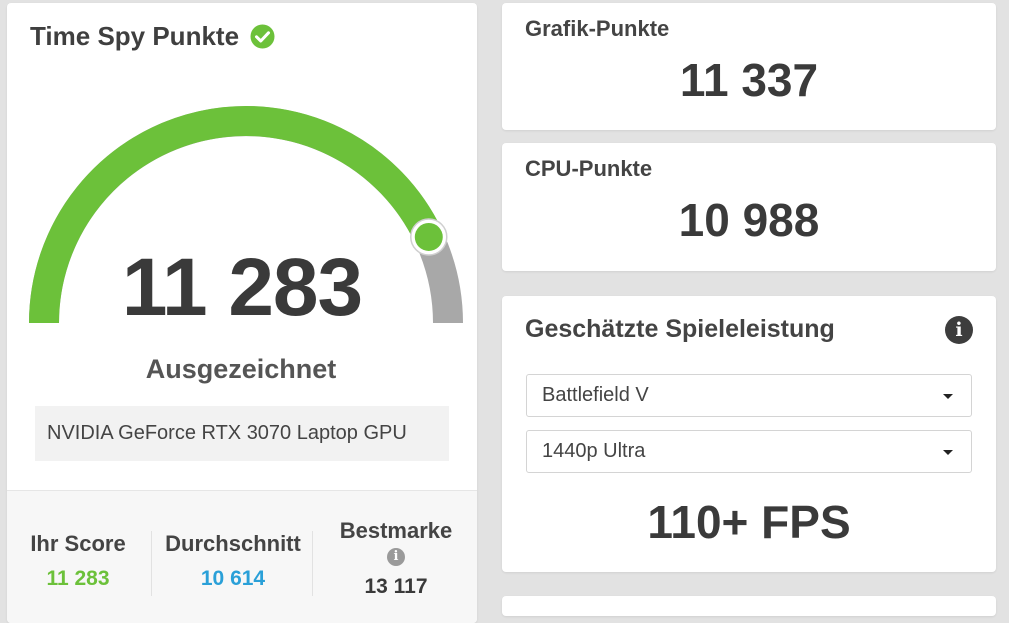 The height and width of the screenshot is (623, 1009). I want to click on gauge-knob-dot, so click(428, 236).